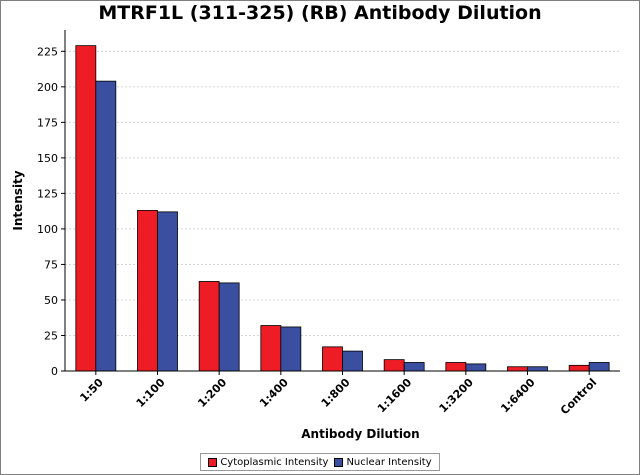 Image resolution: width=640 pixels, height=475 pixels. What do you see at coordinates (47, 51) in the screenshot?
I see `y-tick-label: 225` at bounding box center [47, 51].